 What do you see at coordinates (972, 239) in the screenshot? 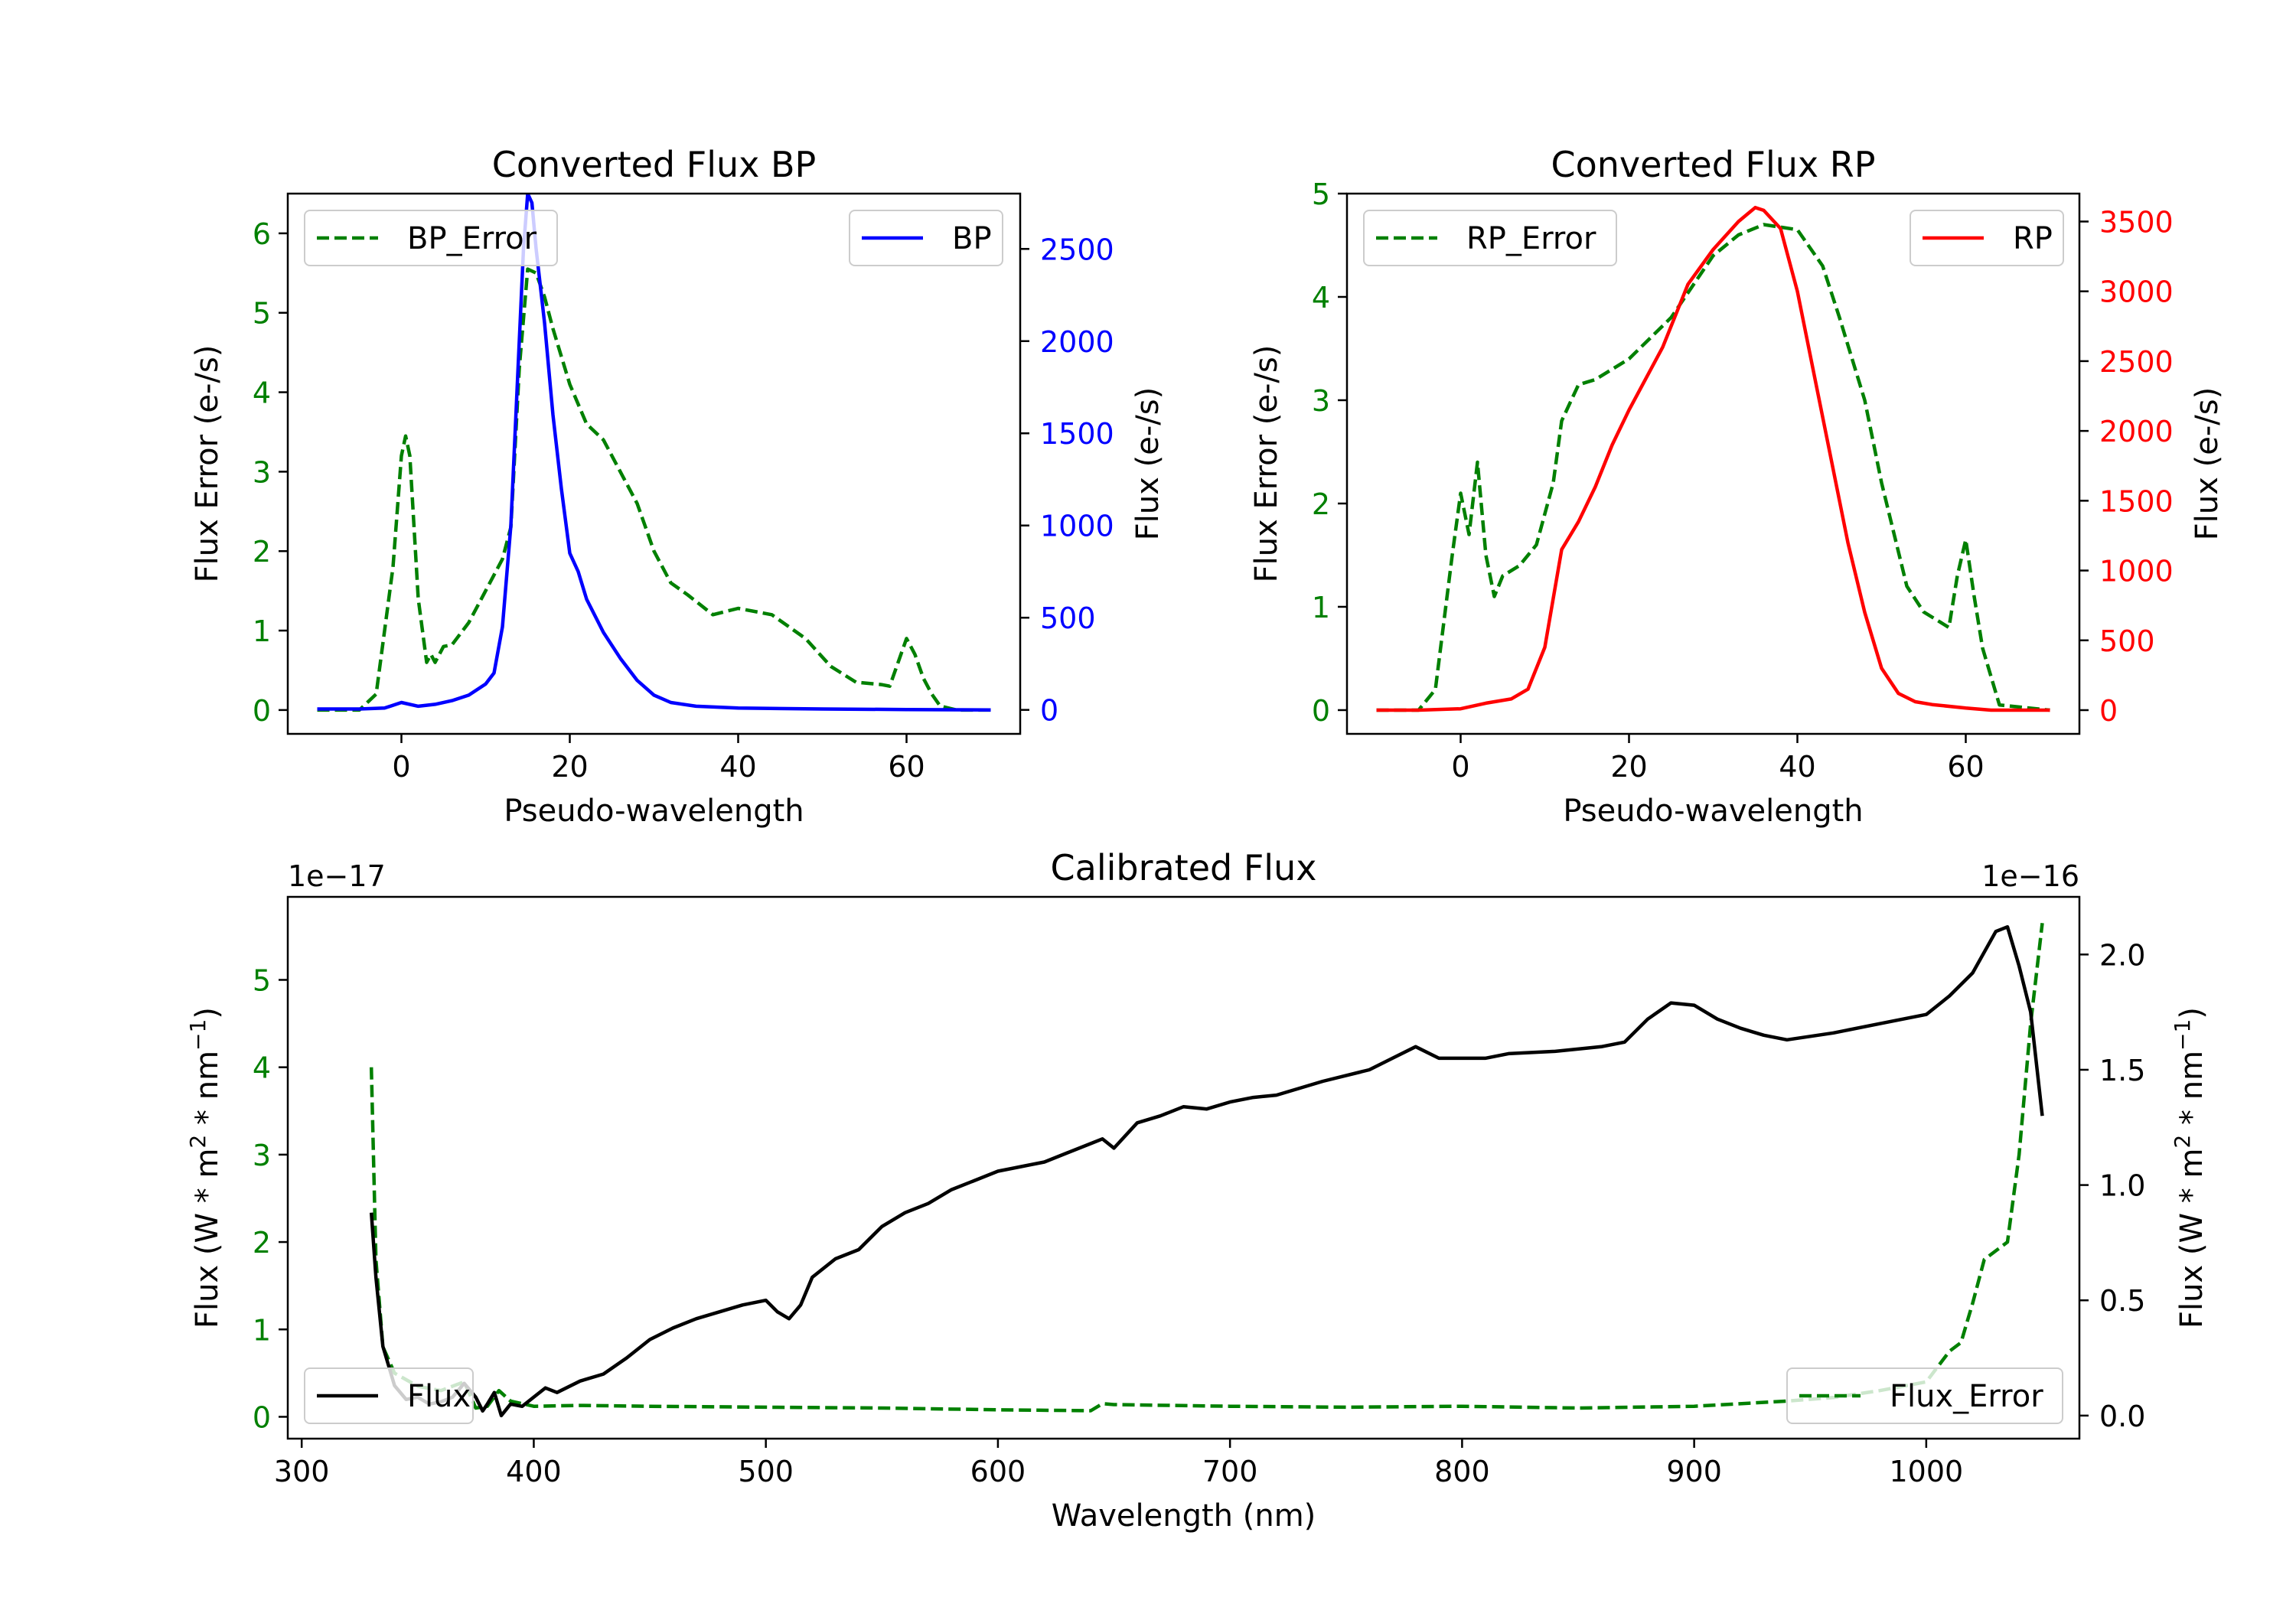
I see `legend-label: BP` at bounding box center [972, 239].